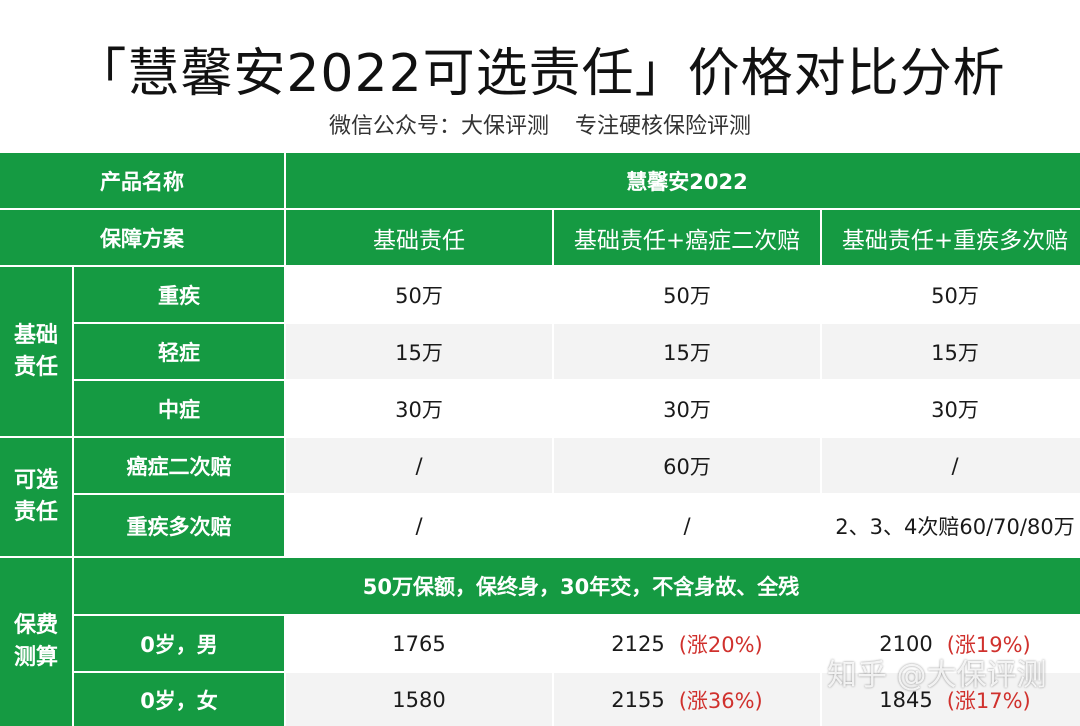 The image size is (1080, 726). I want to click on row-label: 中症, so click(179, 408).